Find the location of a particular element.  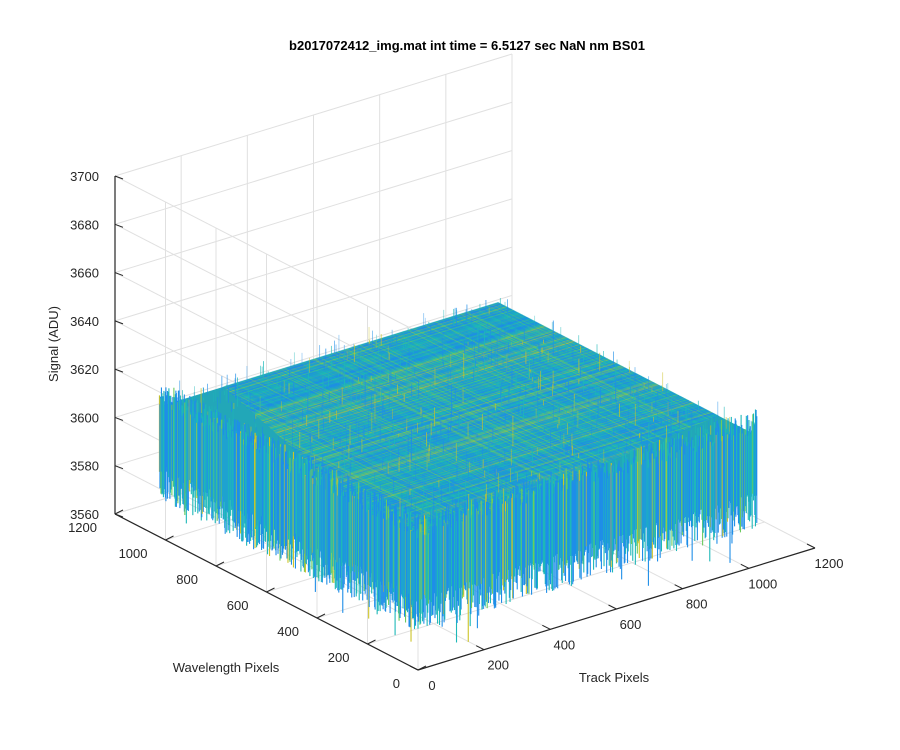

front-left-face is located at coordinates (288, 514).